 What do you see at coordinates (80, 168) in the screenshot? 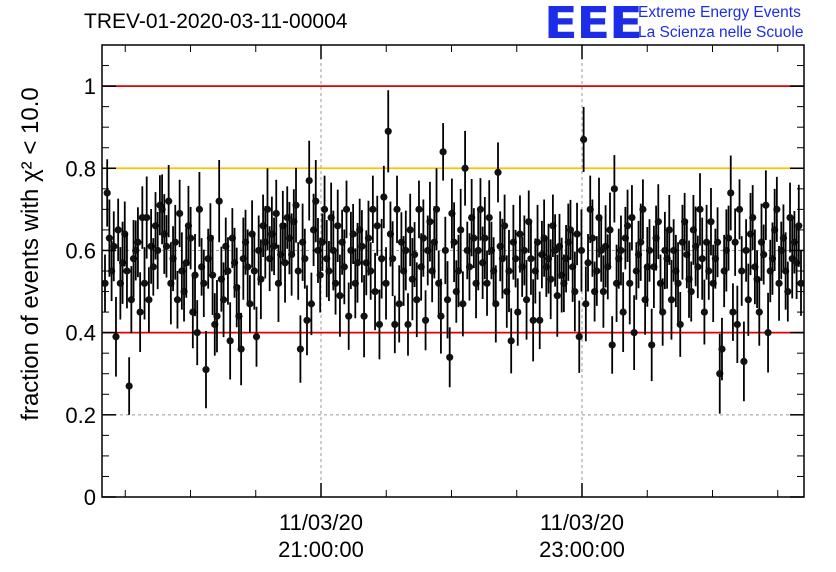
I see `y-tick-label: 0.8` at bounding box center [80, 168].